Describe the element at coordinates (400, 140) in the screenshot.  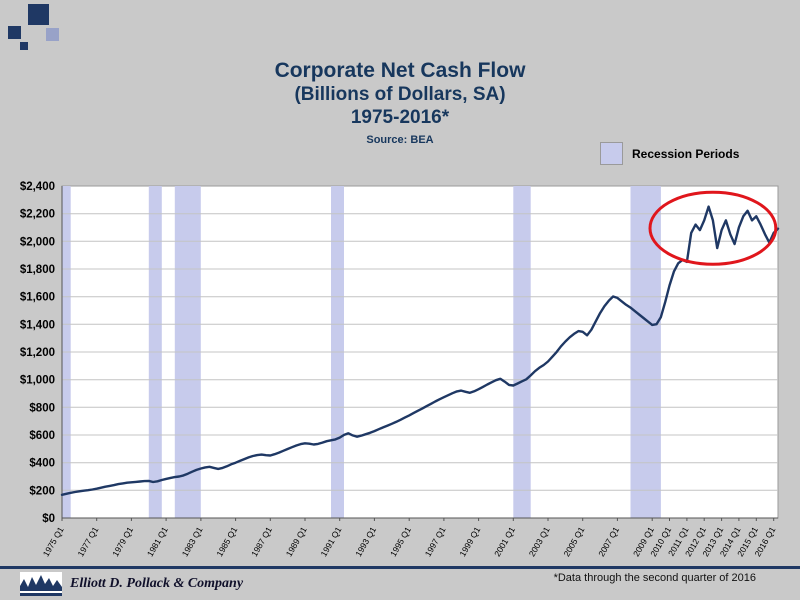
I see `source-label: Source: BEA` at that location.